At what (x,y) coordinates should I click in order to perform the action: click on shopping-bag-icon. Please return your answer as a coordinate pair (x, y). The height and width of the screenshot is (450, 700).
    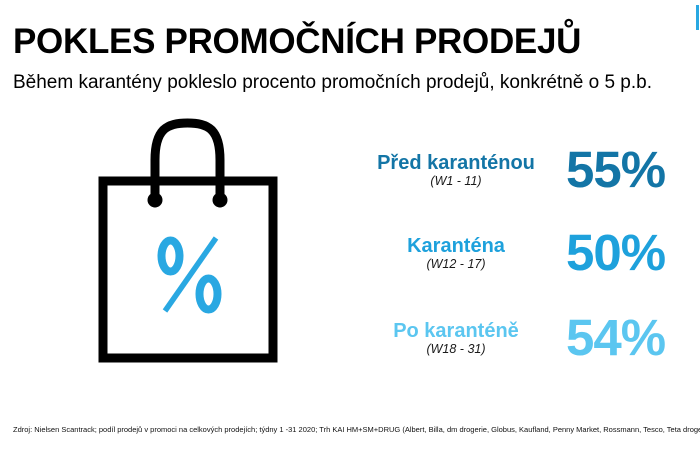
    Looking at the image, I should click on (188, 240).